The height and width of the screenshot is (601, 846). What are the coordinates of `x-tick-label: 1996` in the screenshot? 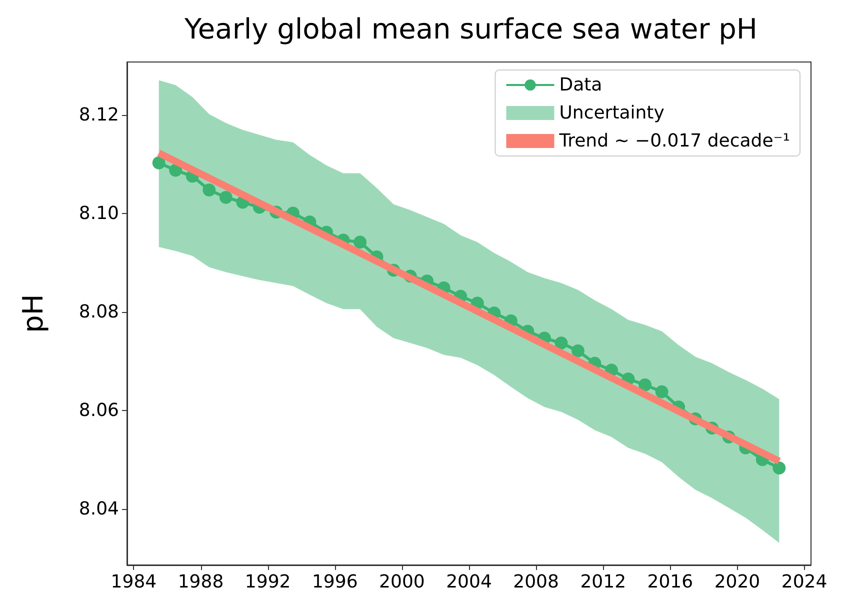 It's located at (335, 582).